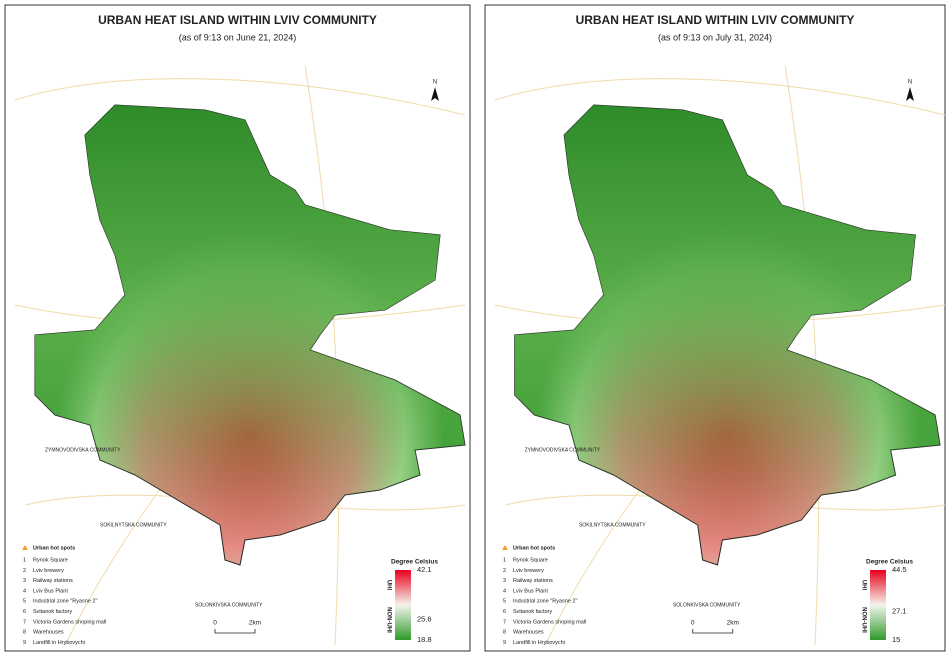 The width and height of the screenshot is (950, 656). I want to click on scale-label: 44.5, so click(899, 569).